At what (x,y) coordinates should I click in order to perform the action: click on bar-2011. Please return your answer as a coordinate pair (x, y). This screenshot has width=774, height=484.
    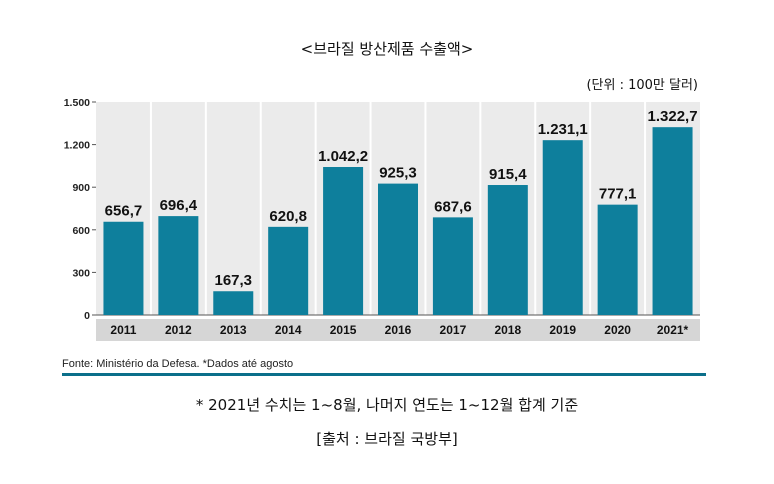
    Looking at the image, I should click on (123, 268).